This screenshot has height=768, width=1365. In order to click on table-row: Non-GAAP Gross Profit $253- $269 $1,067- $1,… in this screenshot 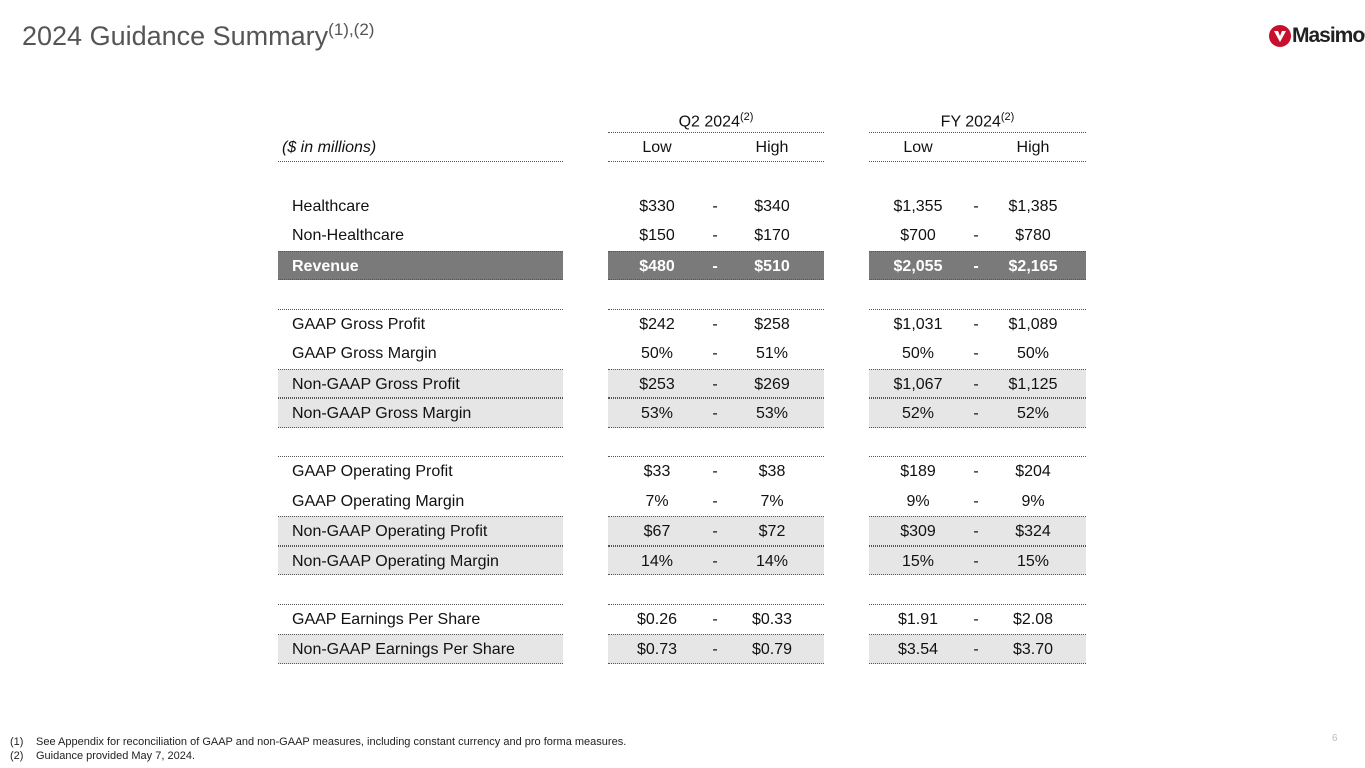, I will do `click(682, 383)`.